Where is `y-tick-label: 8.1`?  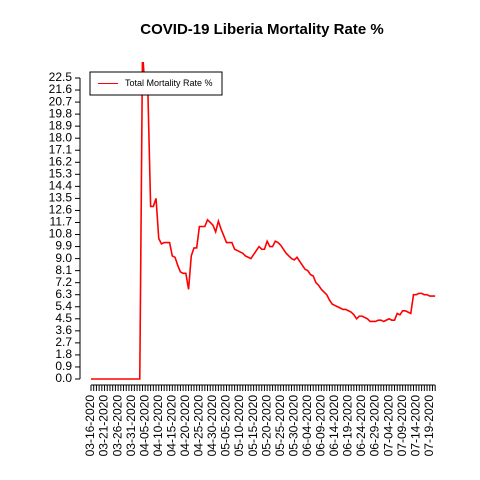
y-tick-label: 8.1 is located at coordinates (63, 270).